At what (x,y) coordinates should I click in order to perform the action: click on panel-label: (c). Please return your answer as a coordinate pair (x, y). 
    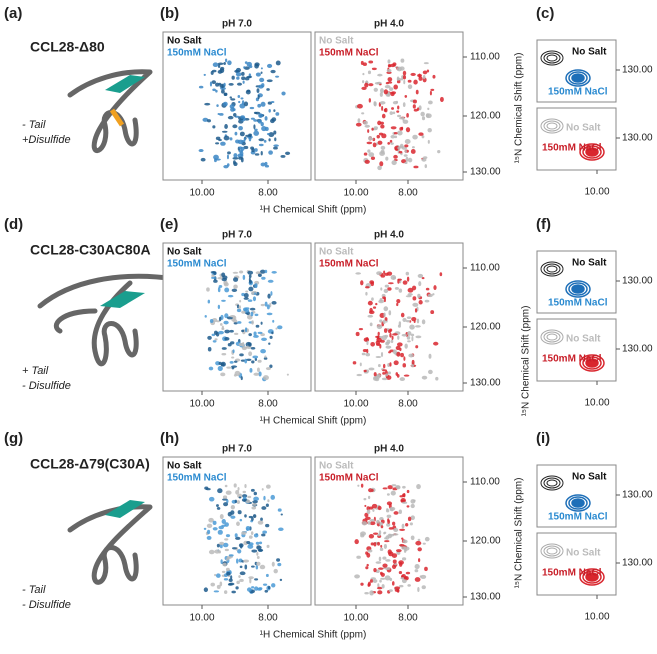
    Looking at the image, I should click on (545, 13).